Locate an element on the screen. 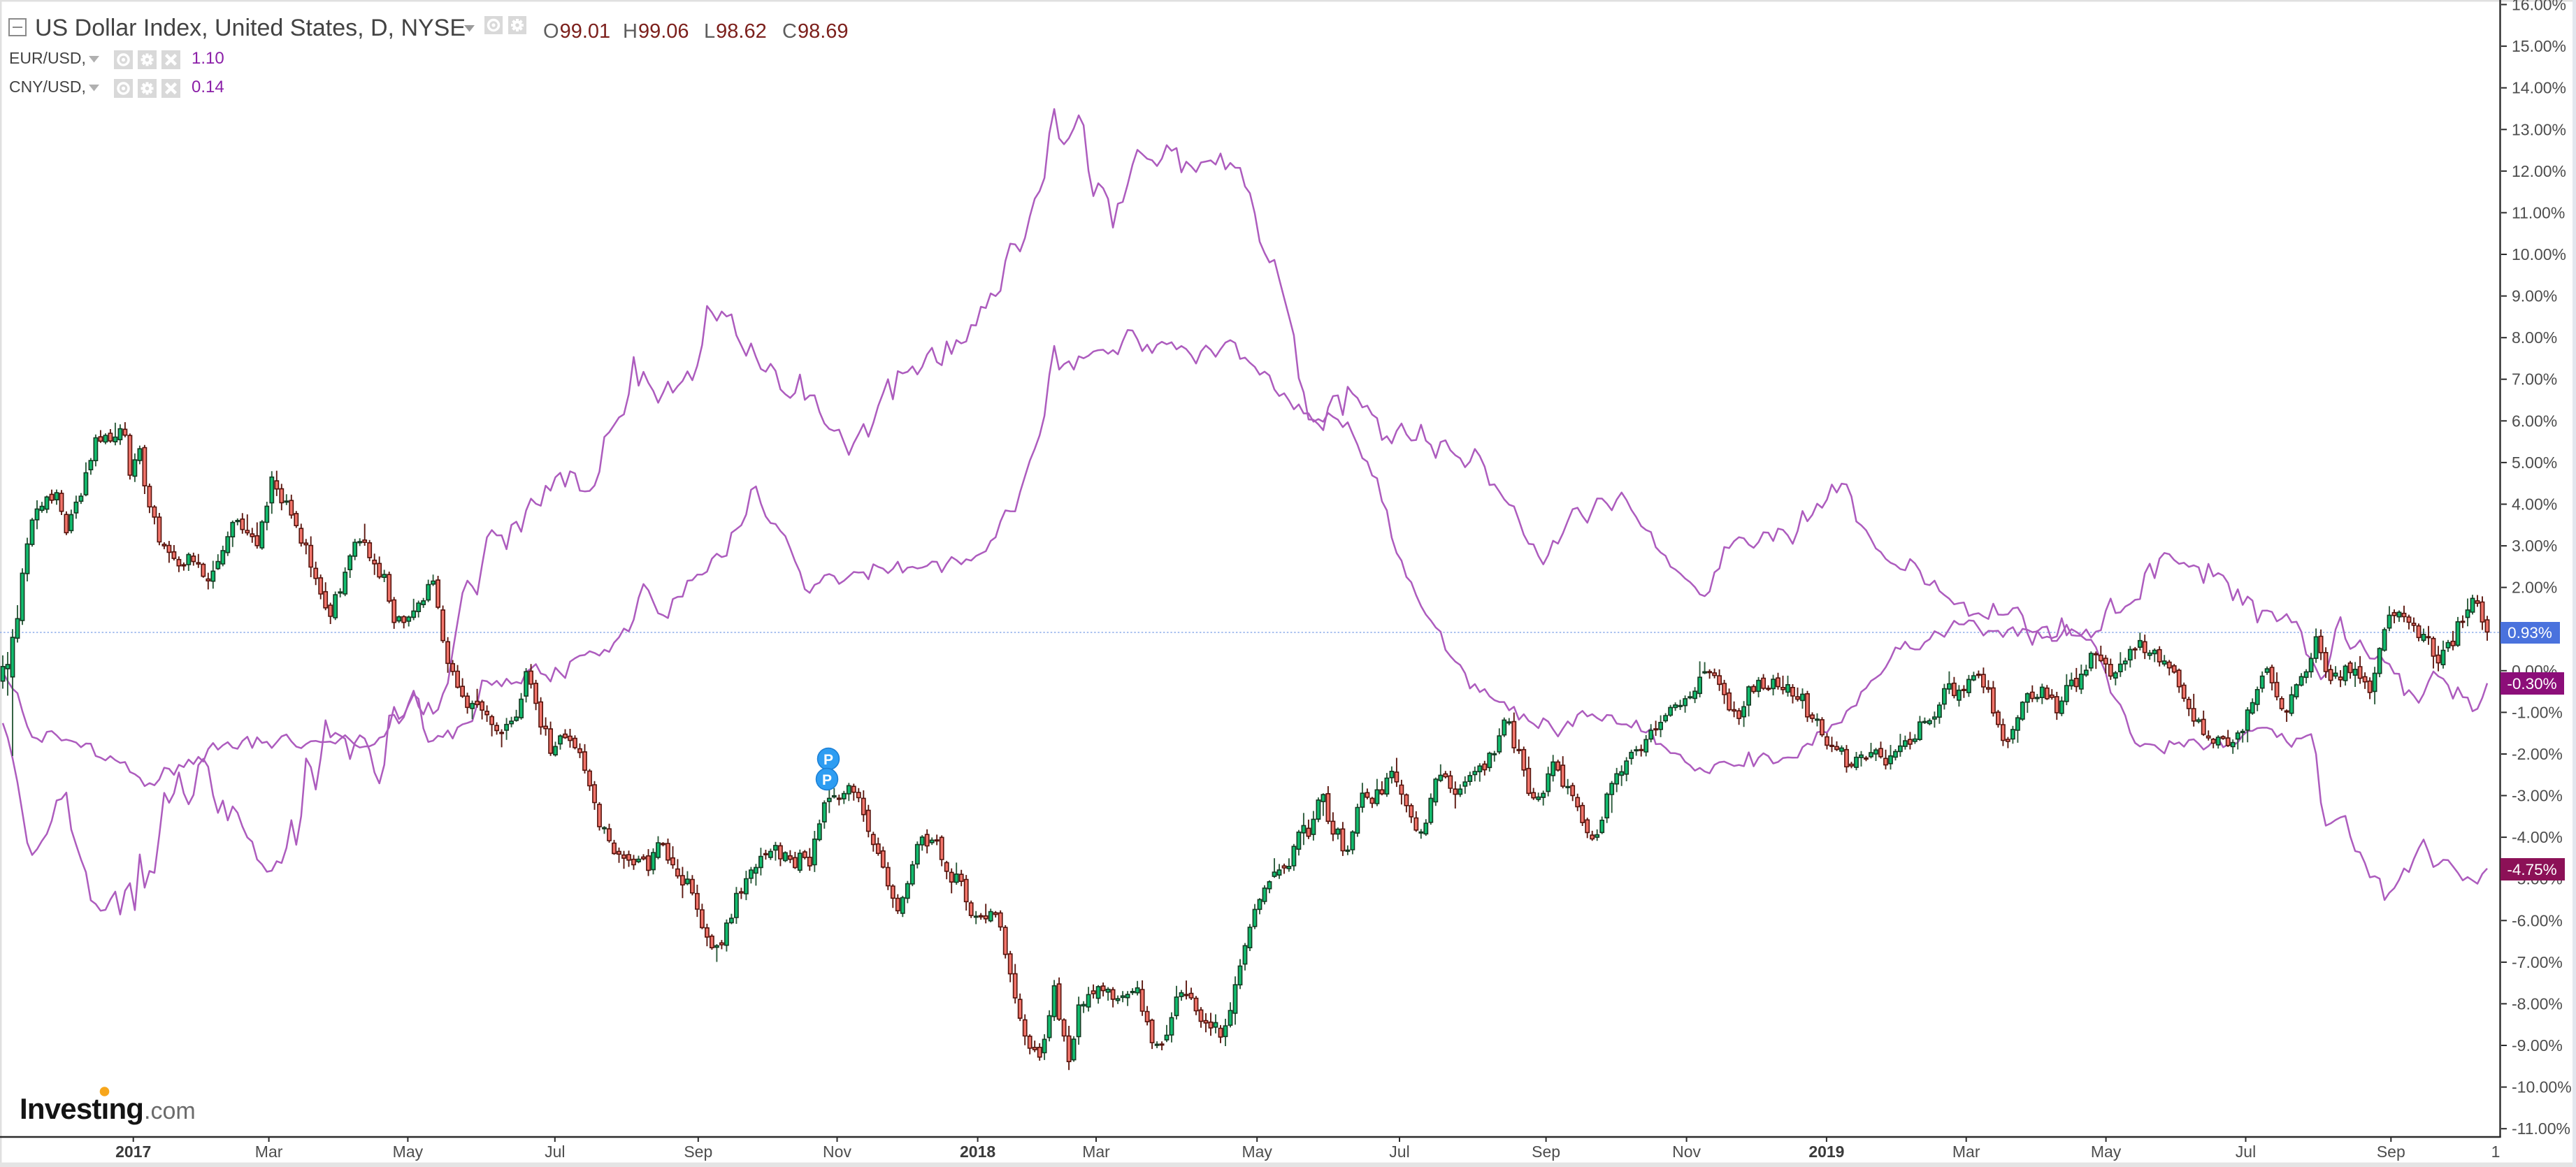 The width and height of the screenshot is (2576, 1167). svg-text: -2.00% is located at coordinates (2537, 754).